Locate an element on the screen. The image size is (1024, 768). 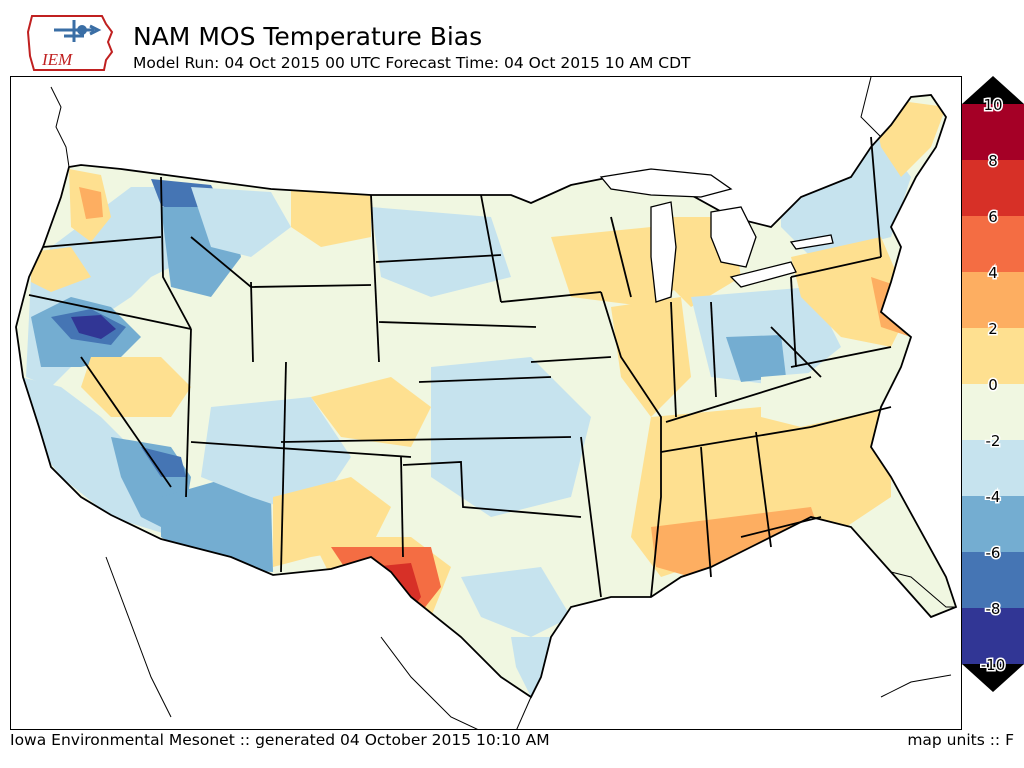
border-ok-tx is located at coordinates (426, 439).